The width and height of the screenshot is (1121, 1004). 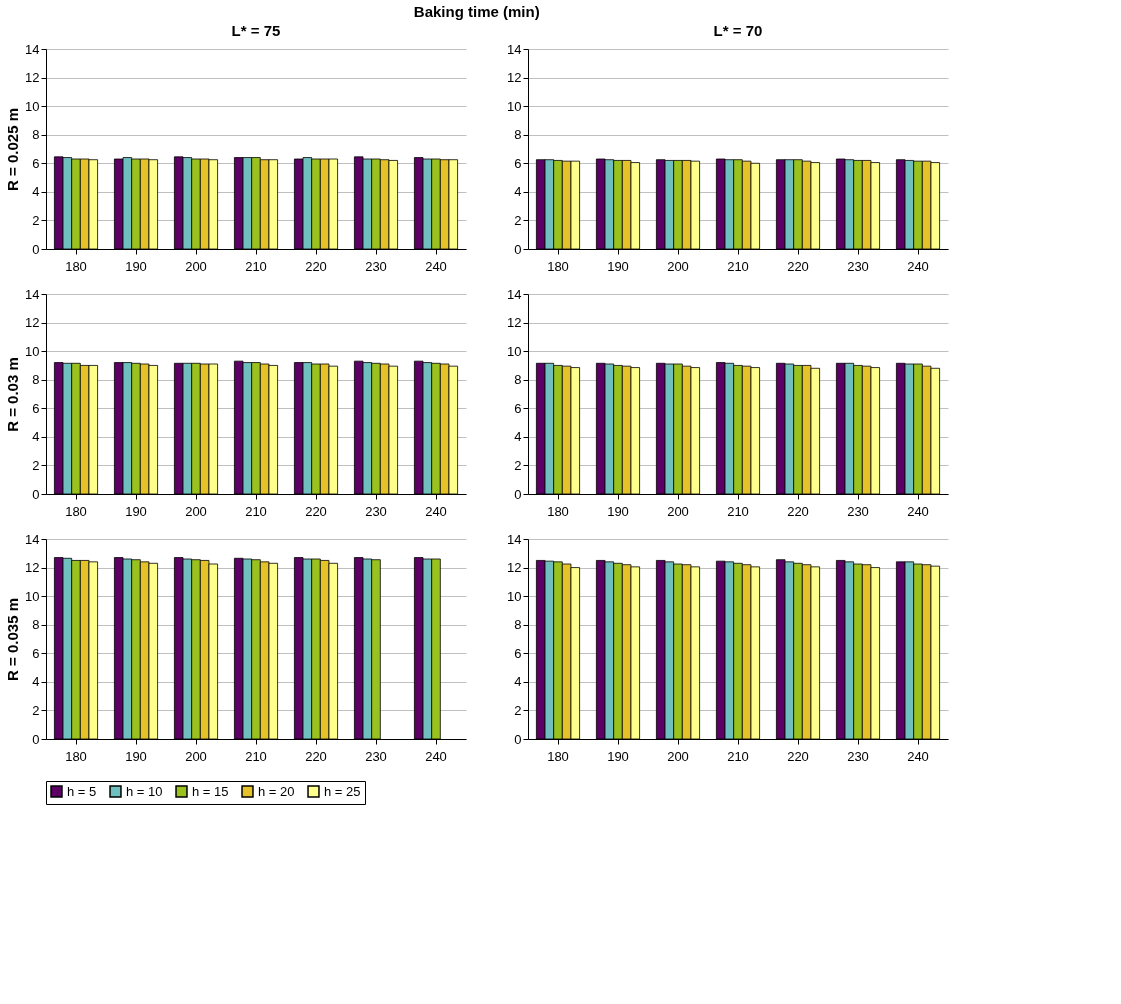 I want to click on text: Baking time (min), so click(x=476, y=11).